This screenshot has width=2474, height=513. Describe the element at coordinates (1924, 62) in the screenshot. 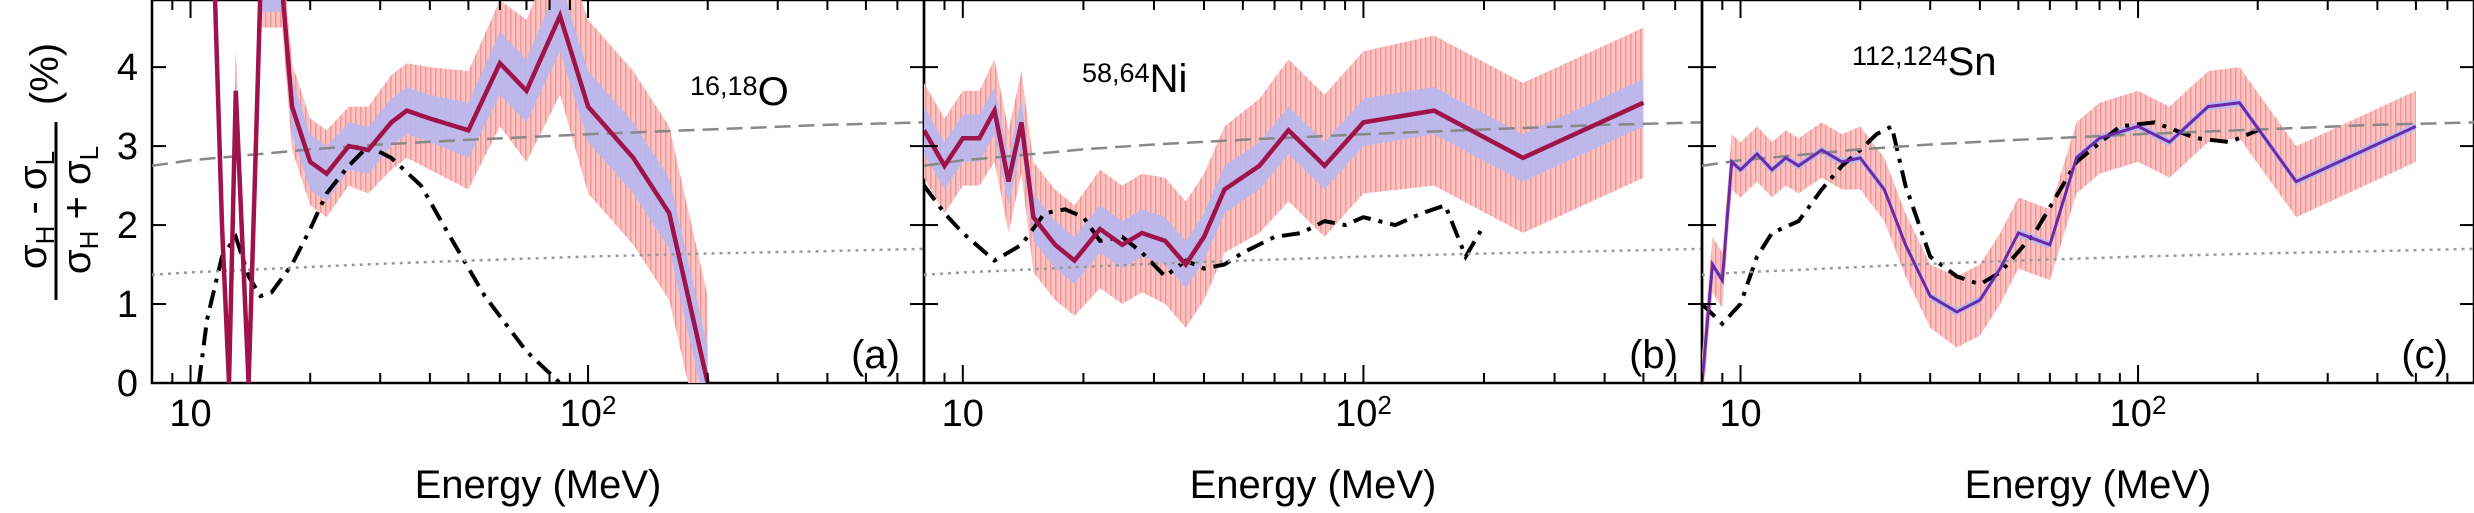

I see `nucleus-label: 112,124Sn` at that location.